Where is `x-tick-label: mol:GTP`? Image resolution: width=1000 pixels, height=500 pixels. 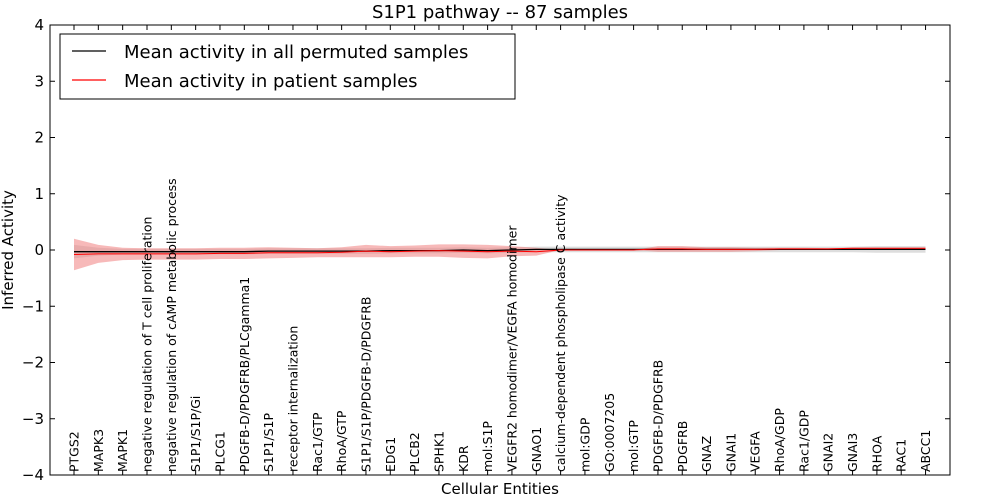
x-tick-label: mol:GTP is located at coordinates (633, 446).